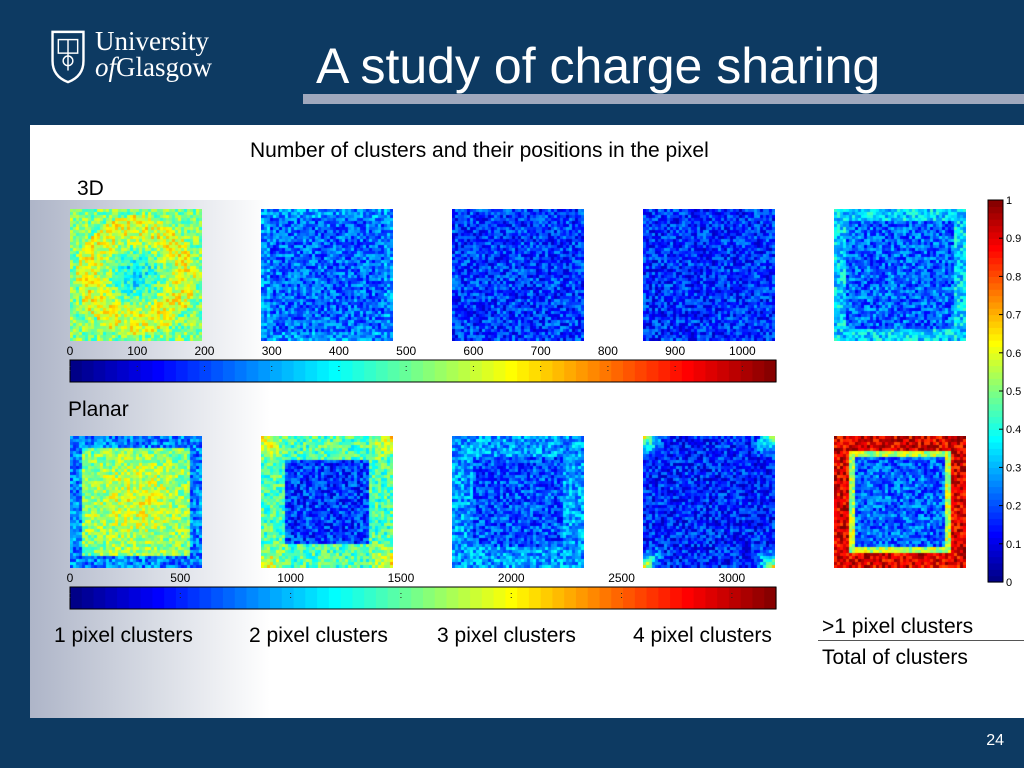 The height and width of the screenshot is (768, 1024). I want to click on colorbar-3d-tick-label: 900, so click(675, 351).